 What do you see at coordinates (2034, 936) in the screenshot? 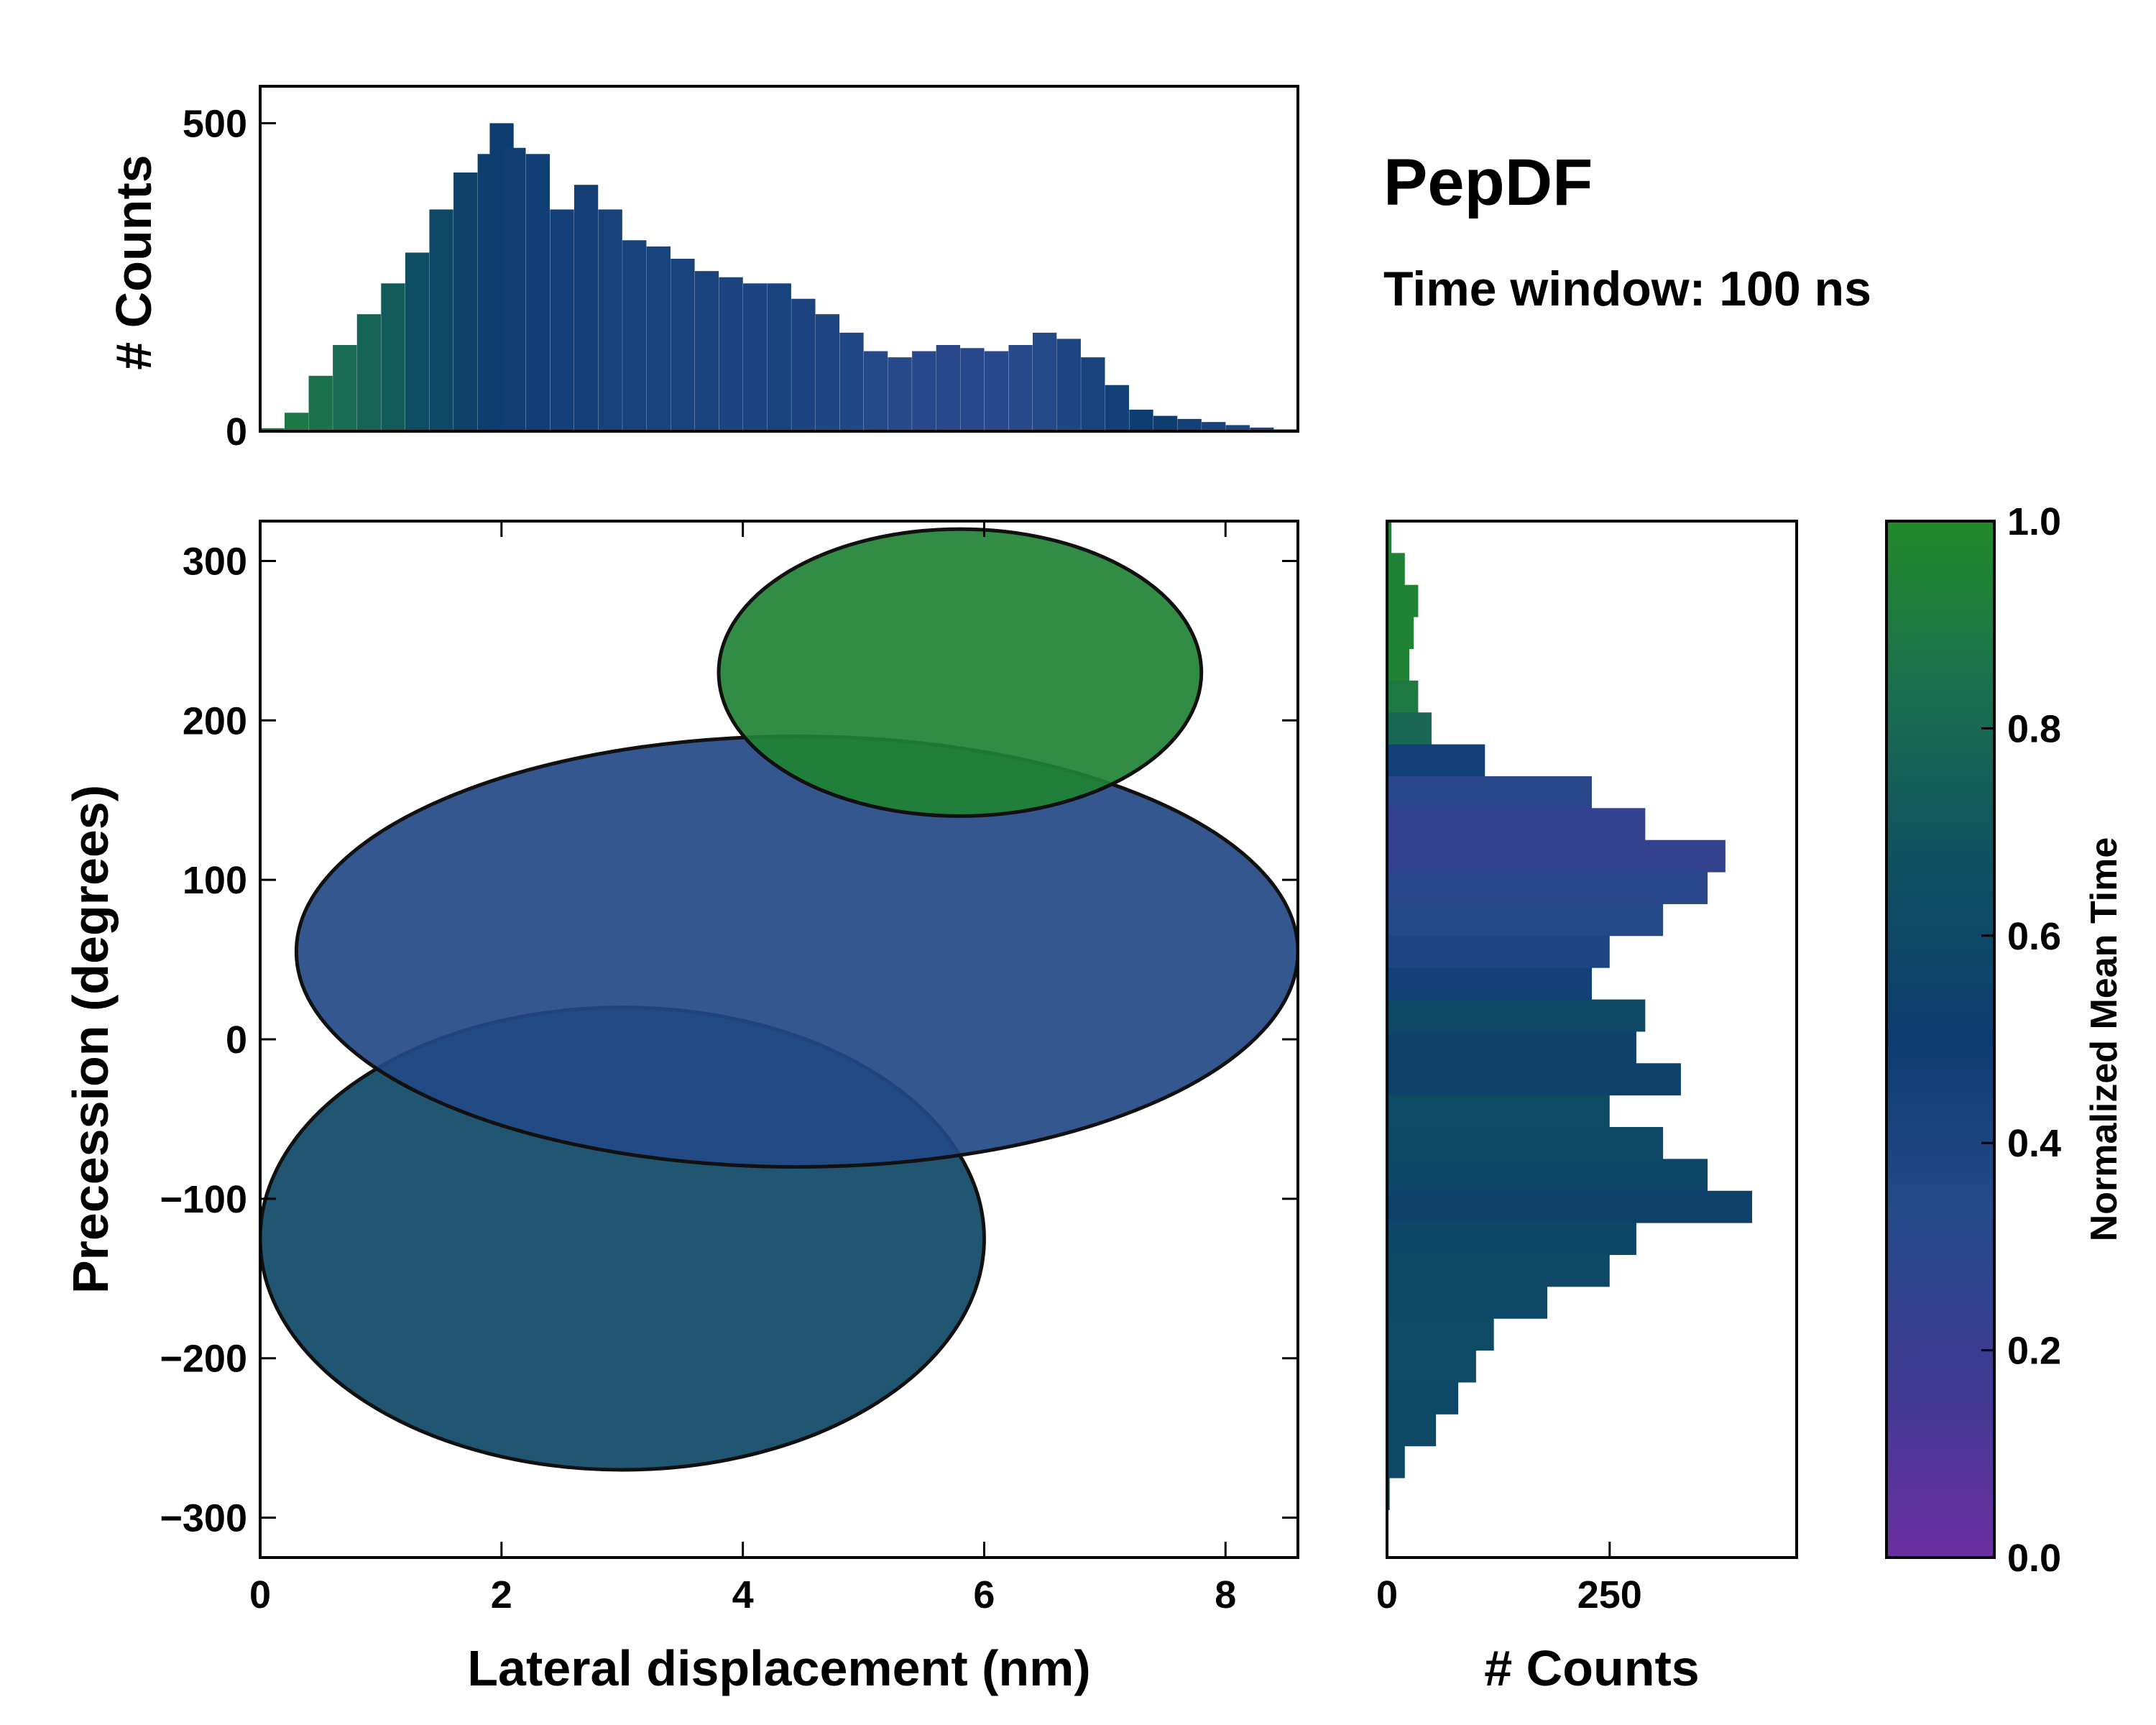
I see `colorbar-tick-label: 0.6` at bounding box center [2034, 936].